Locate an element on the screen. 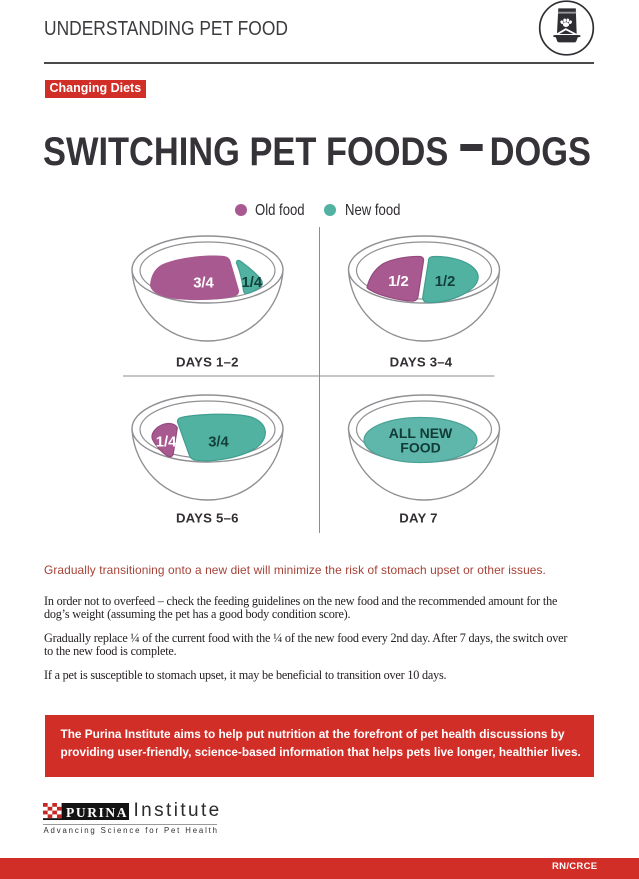  svg-text: DAY 7 is located at coordinates (418, 517).